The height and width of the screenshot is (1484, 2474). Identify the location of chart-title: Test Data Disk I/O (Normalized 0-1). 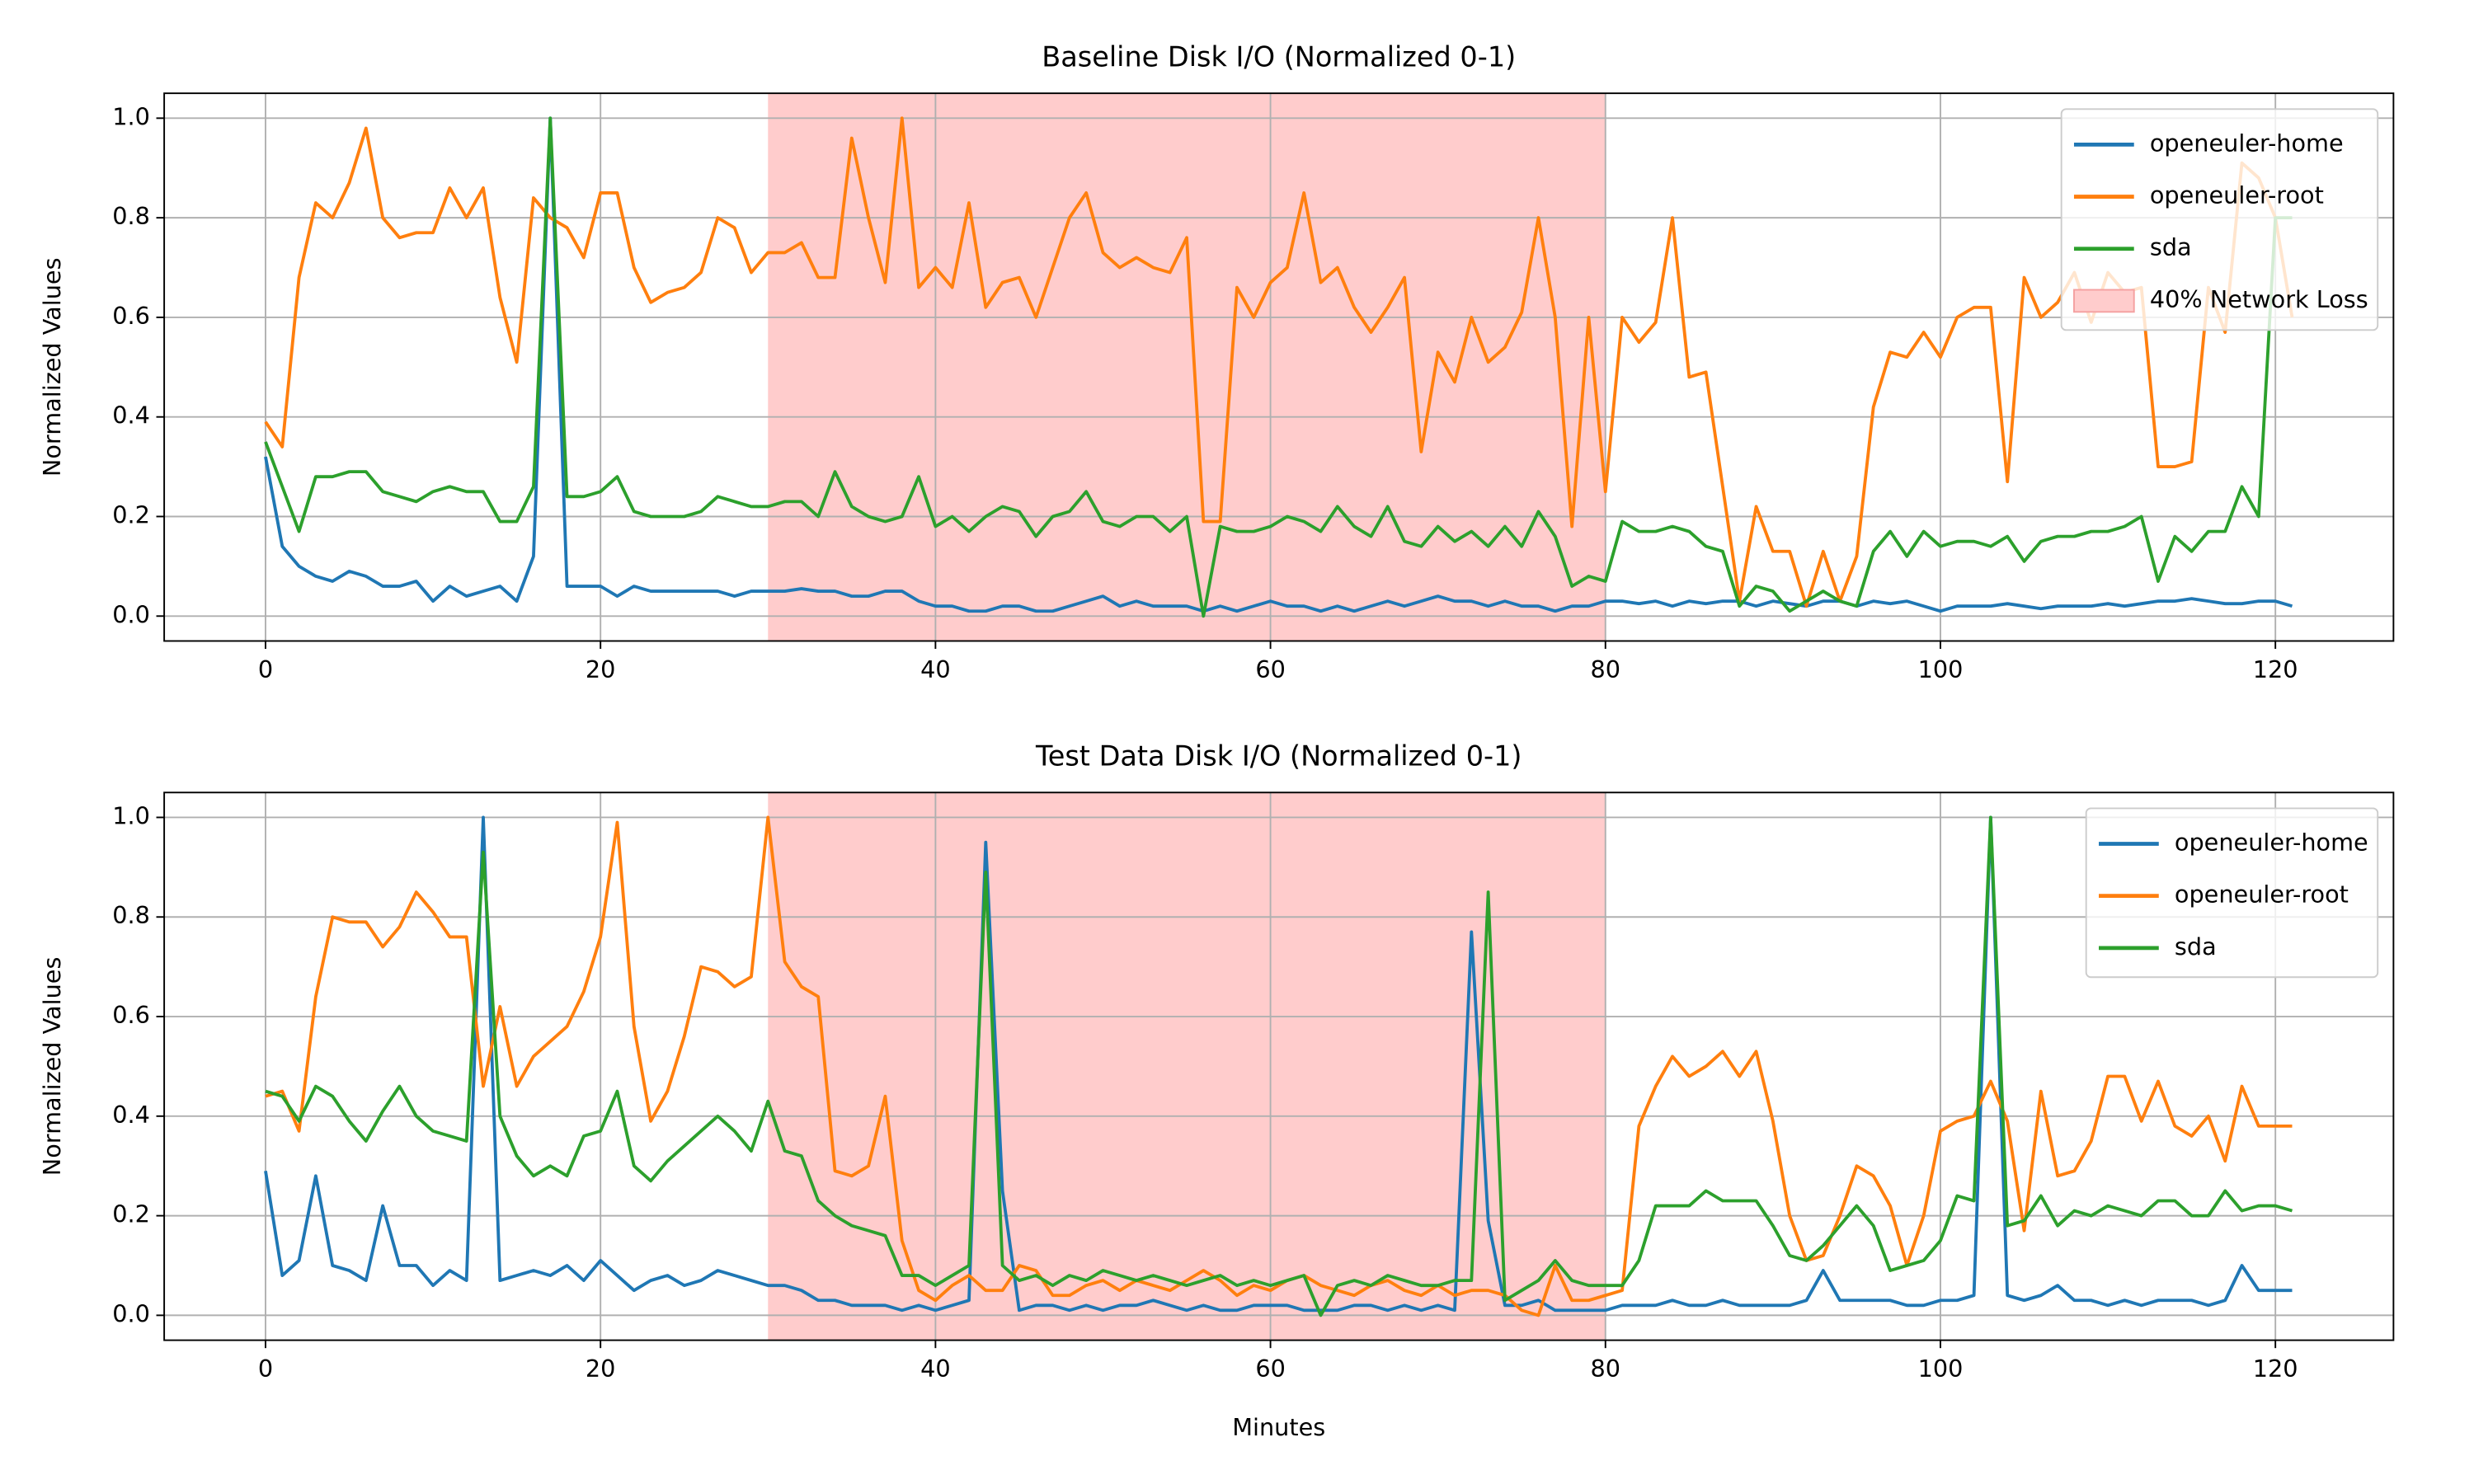
(1278, 756).